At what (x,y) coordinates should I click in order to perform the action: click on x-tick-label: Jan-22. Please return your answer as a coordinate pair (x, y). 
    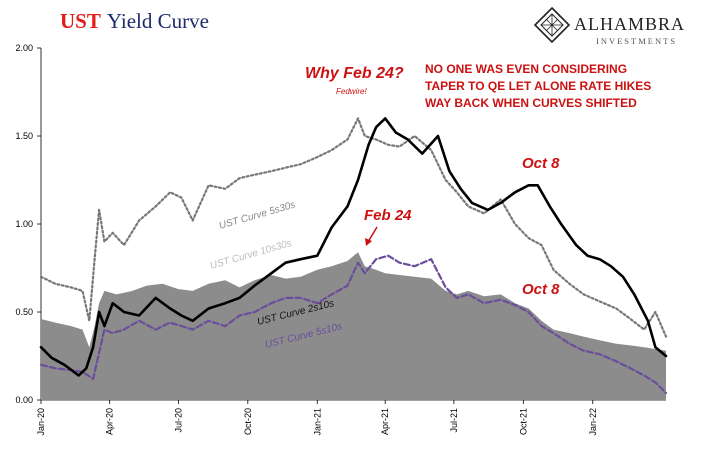
    Looking at the image, I should click on (593, 422).